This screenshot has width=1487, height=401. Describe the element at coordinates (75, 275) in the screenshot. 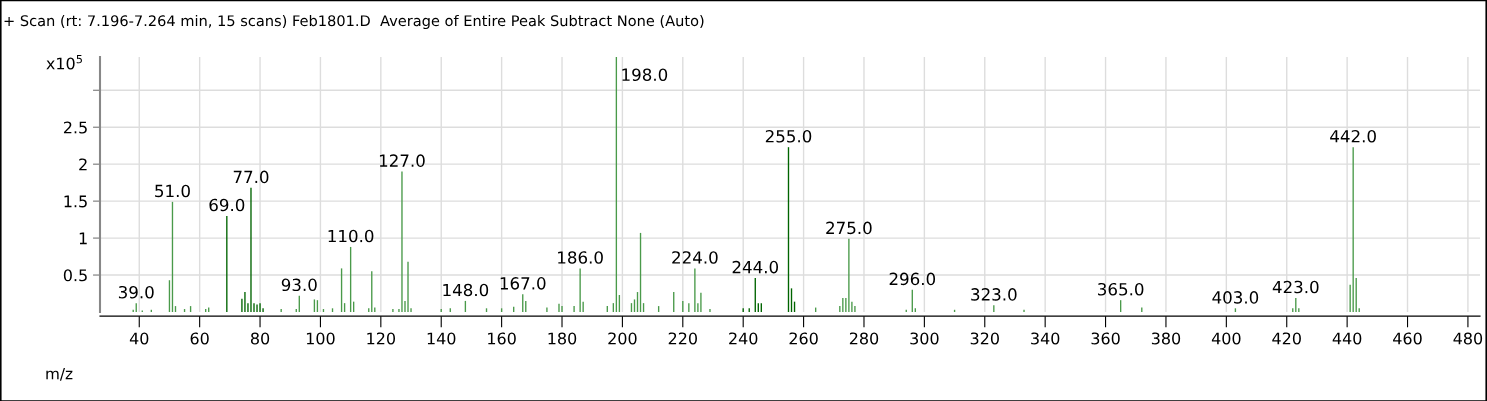

I see `y-tick-label: 0.5` at that location.